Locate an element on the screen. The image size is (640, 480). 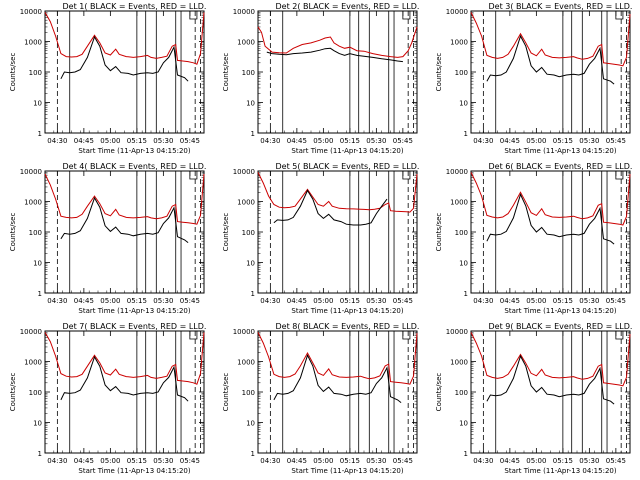
chart-title: Det 1( BLACK = Events, RED = LLD. is located at coordinates (135, 6).